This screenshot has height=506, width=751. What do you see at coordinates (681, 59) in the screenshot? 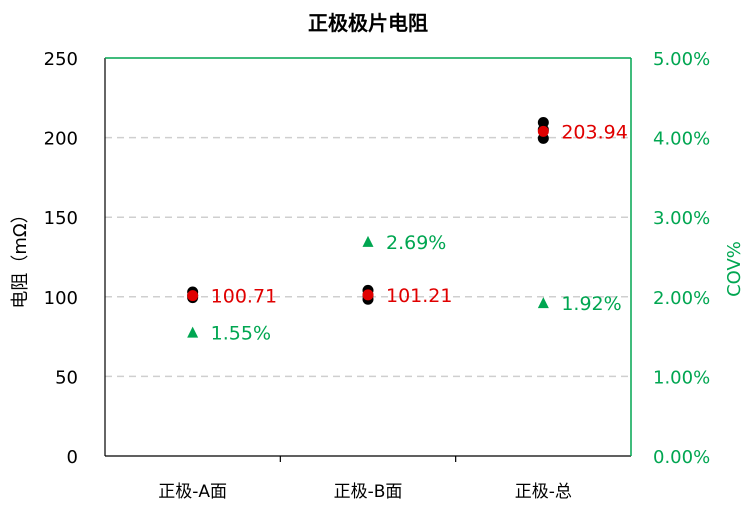
I see `y-tick-label-right: 5.00%` at bounding box center [681, 59].